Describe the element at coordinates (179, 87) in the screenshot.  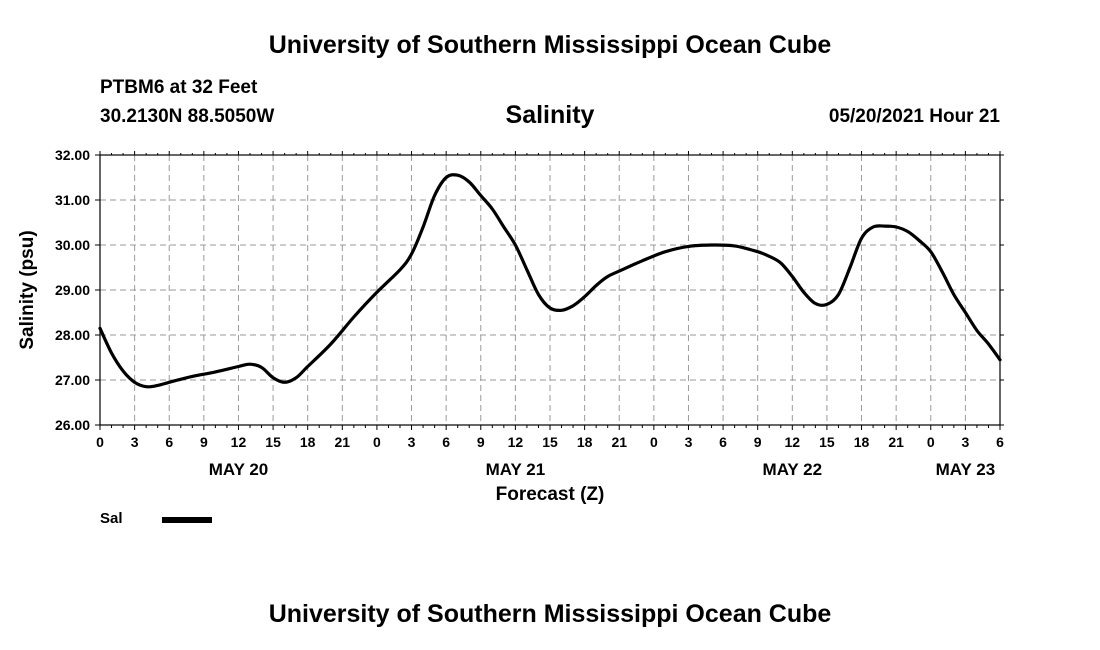
I see `station-label: PTBM6 at 32 Feet` at that location.